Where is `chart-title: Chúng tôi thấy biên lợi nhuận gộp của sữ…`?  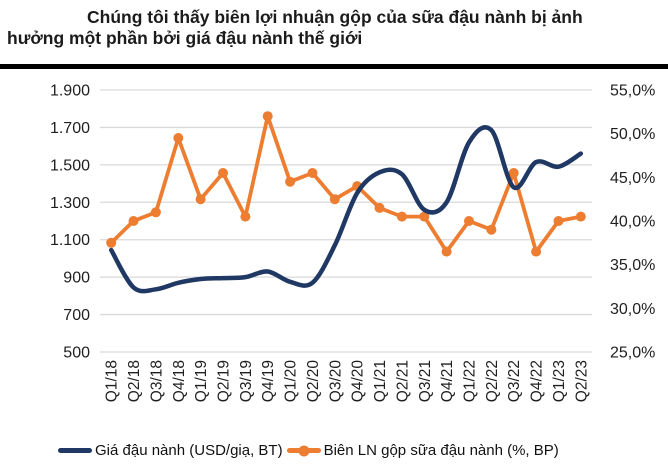 chart-title: Chúng tôi thấy biên lợi nhuận gộp của sữ… is located at coordinates (334, 24).